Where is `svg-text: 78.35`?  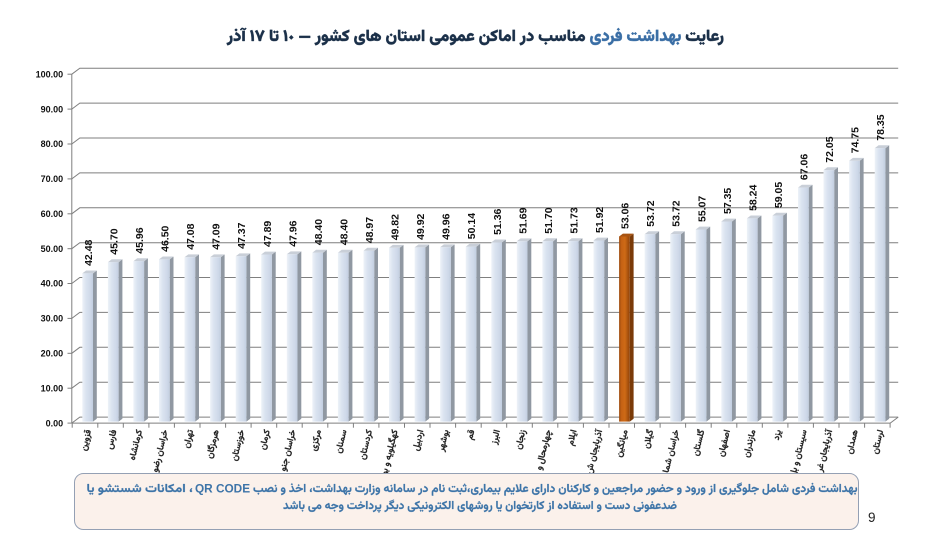
svg-text: 78.35 is located at coordinates (881, 127).